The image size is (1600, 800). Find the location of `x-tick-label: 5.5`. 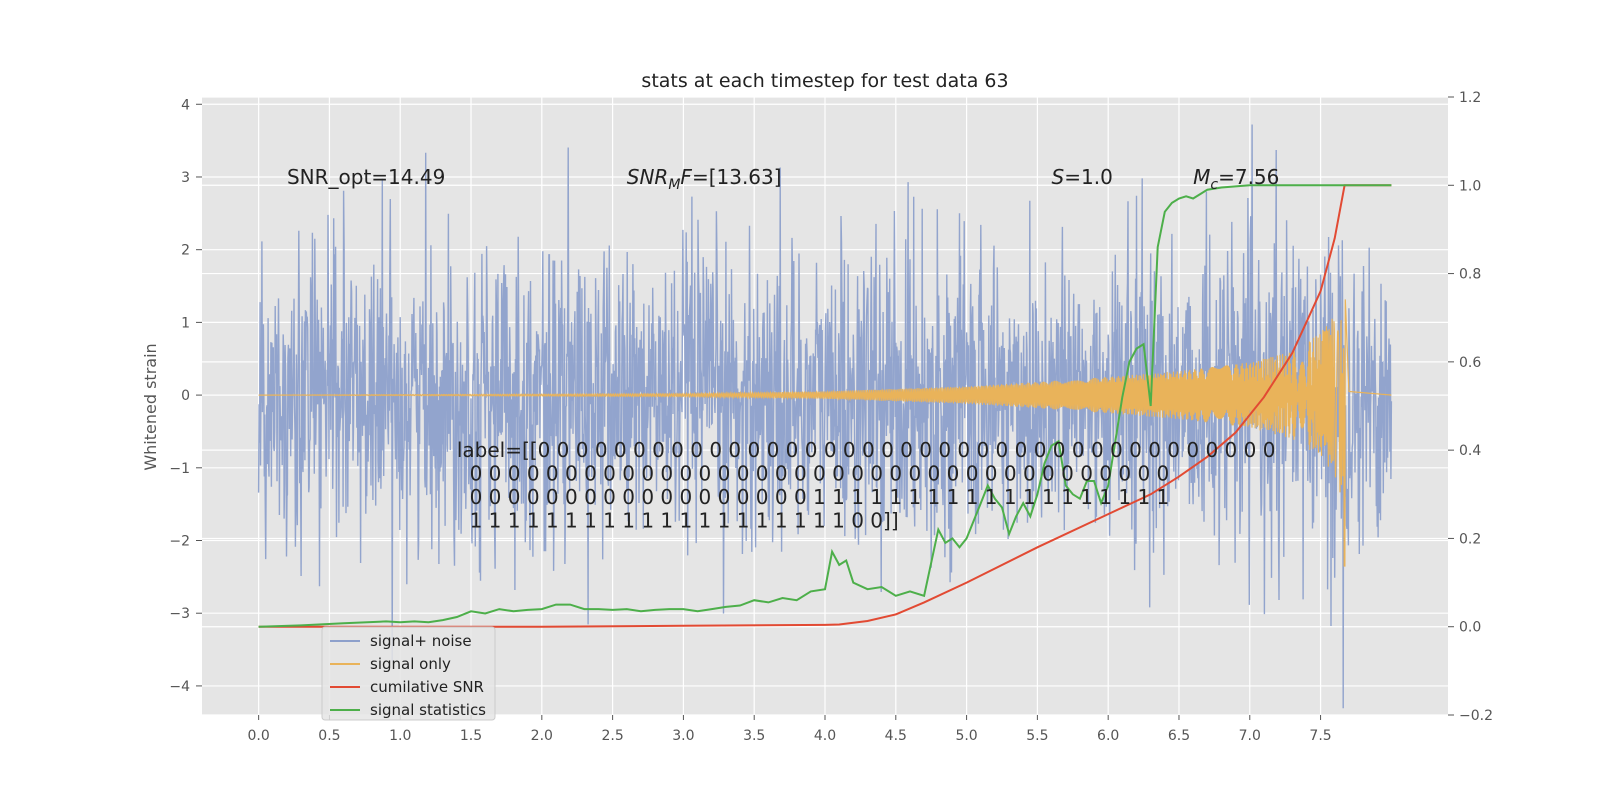

x-tick-label: 5.5 is located at coordinates (1037, 736).